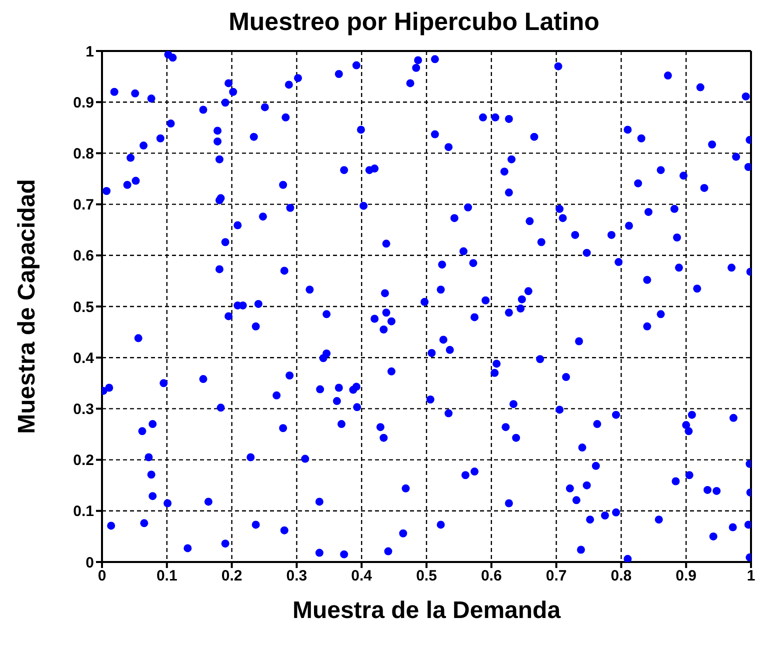  I want to click on y-tick-label: 1, so click(90, 51).